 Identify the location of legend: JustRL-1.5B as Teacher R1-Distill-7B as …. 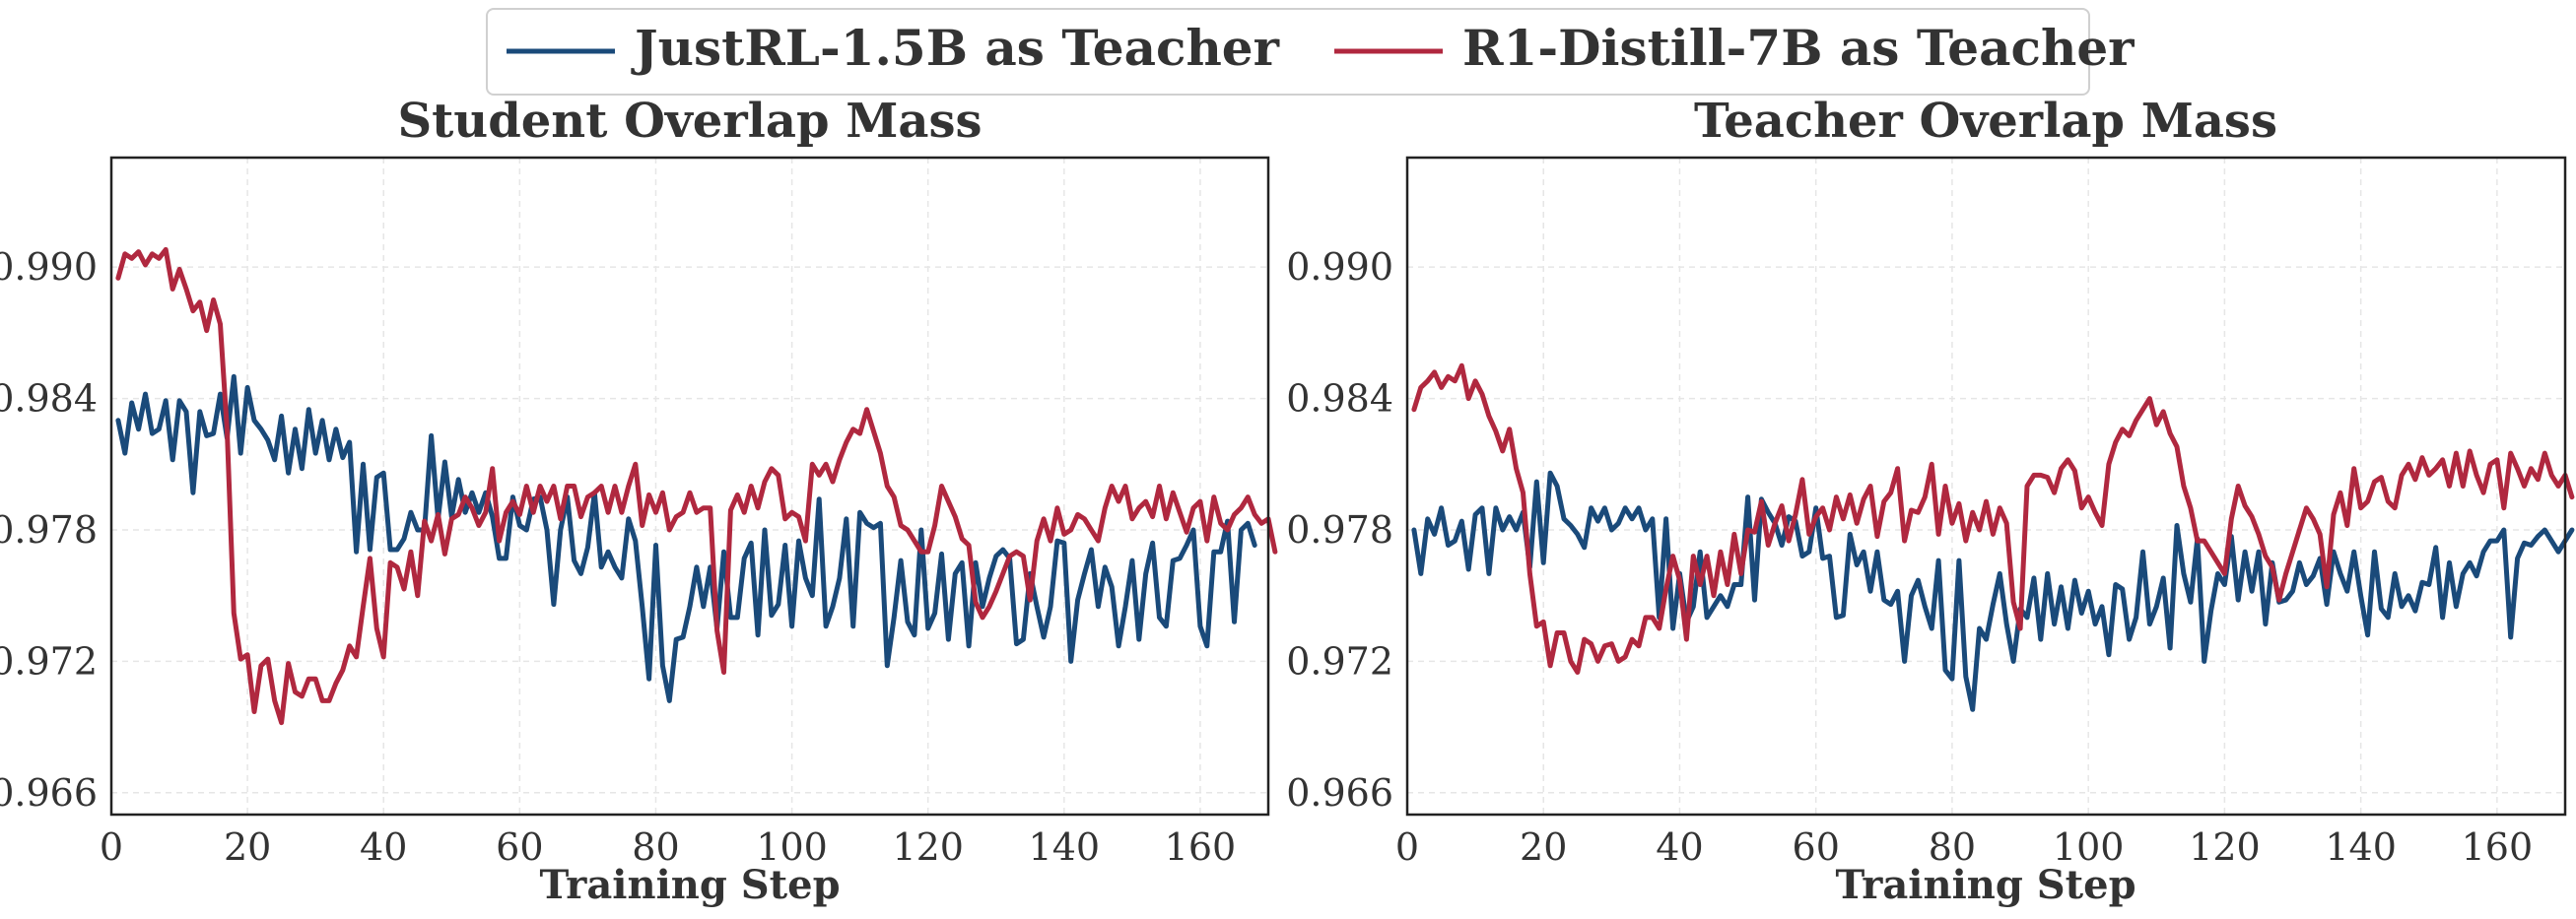
(1310, 52).